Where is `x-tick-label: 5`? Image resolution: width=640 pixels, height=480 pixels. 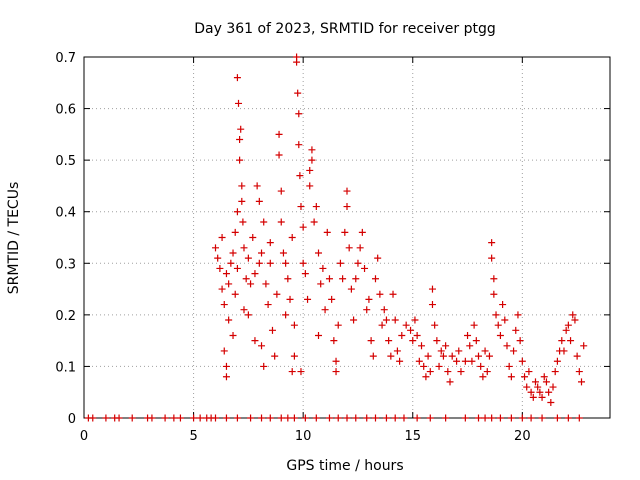 x-tick-label: 5 is located at coordinates (193, 436).